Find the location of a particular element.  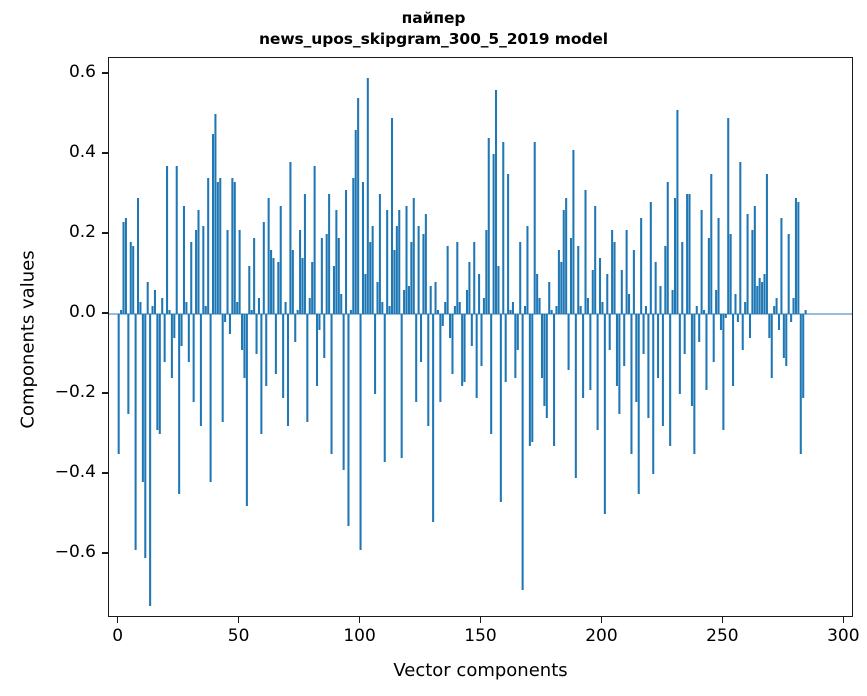

chart-title-line-2: news_upos_skipgram_300_5_2019 model is located at coordinates (433, 39).